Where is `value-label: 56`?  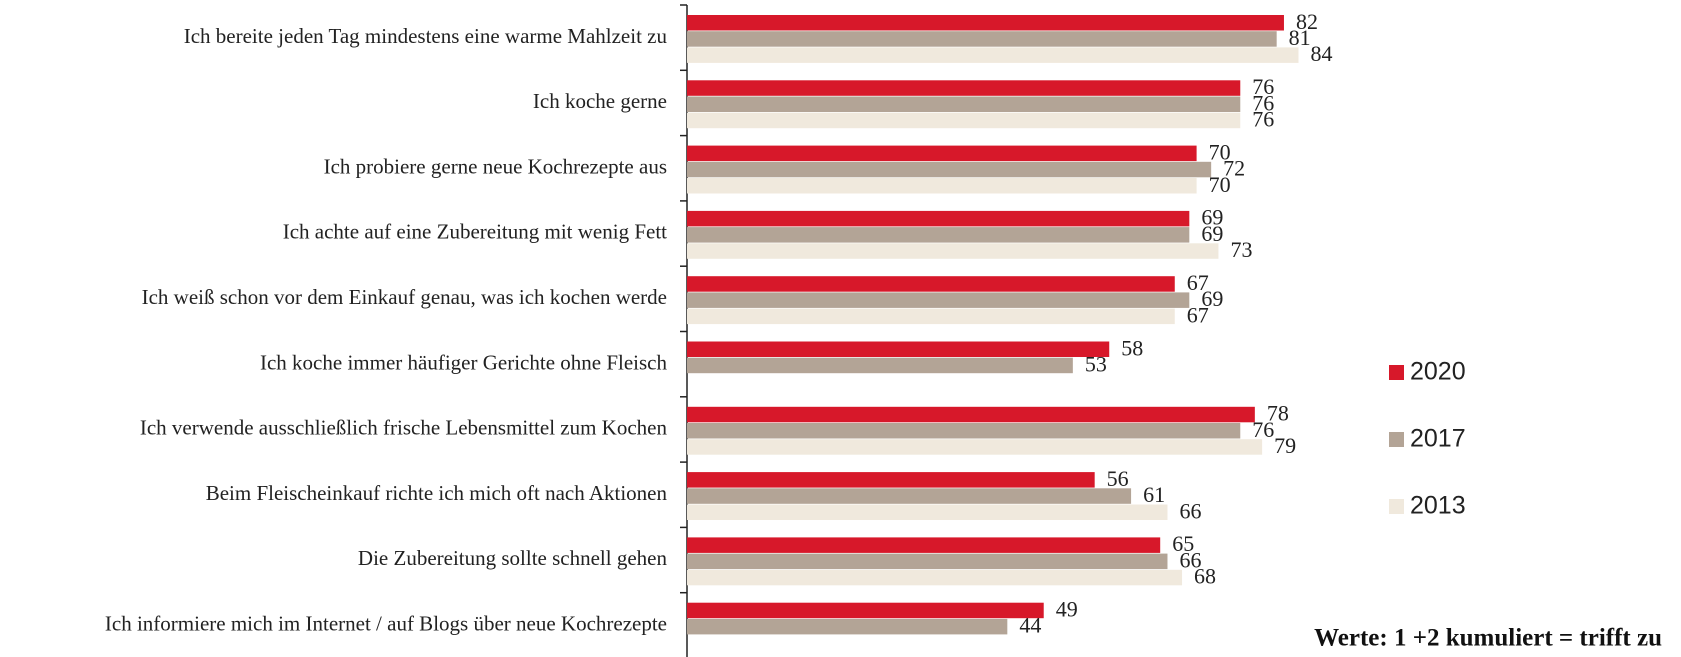 value-label: 56 is located at coordinates (1118, 478).